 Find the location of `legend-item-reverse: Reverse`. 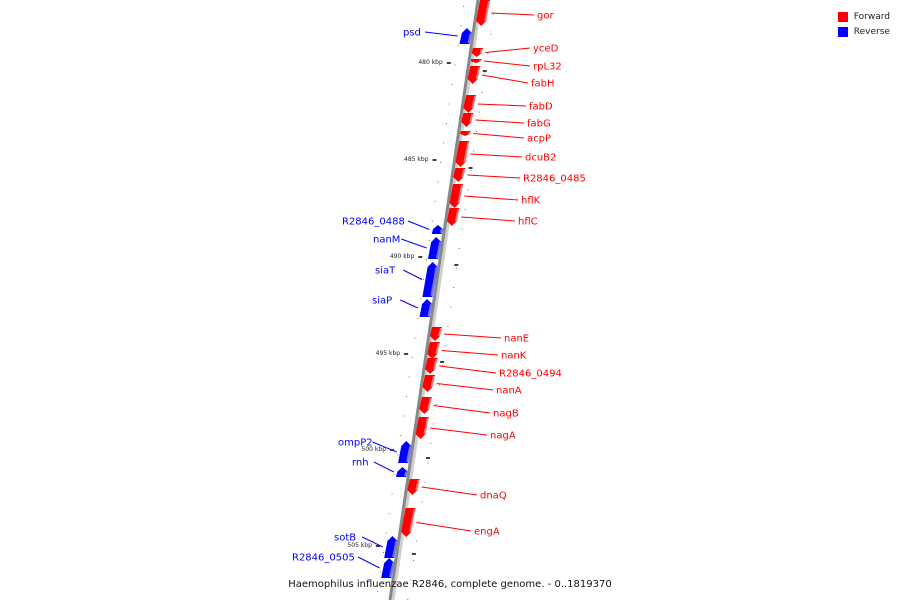

legend-item-reverse: Reverse is located at coordinates (863, 31).